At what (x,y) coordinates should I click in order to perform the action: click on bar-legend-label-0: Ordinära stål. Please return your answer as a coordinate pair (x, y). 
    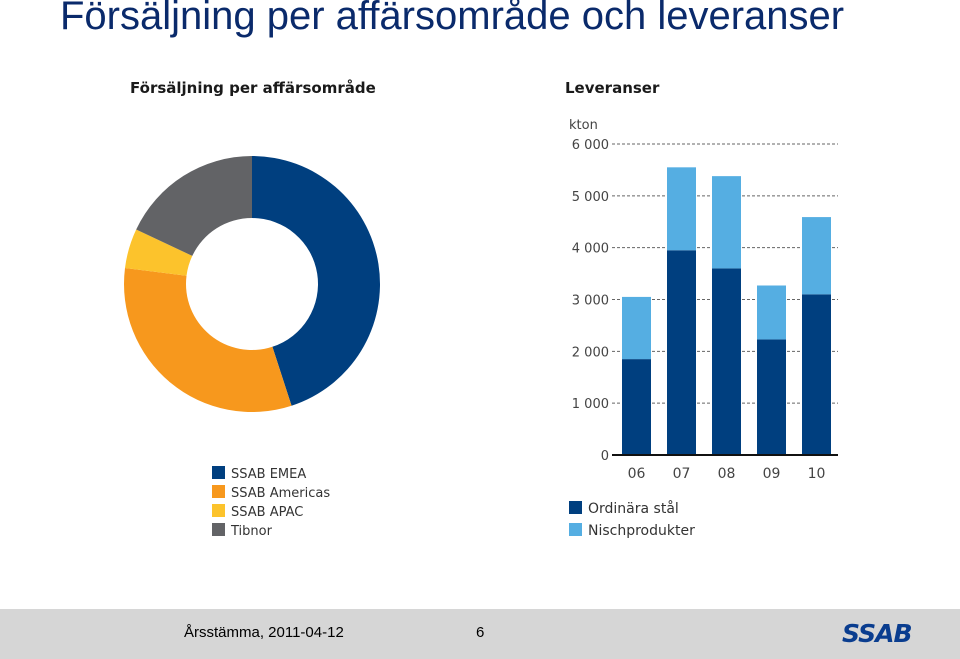
    Looking at the image, I should click on (633, 508).